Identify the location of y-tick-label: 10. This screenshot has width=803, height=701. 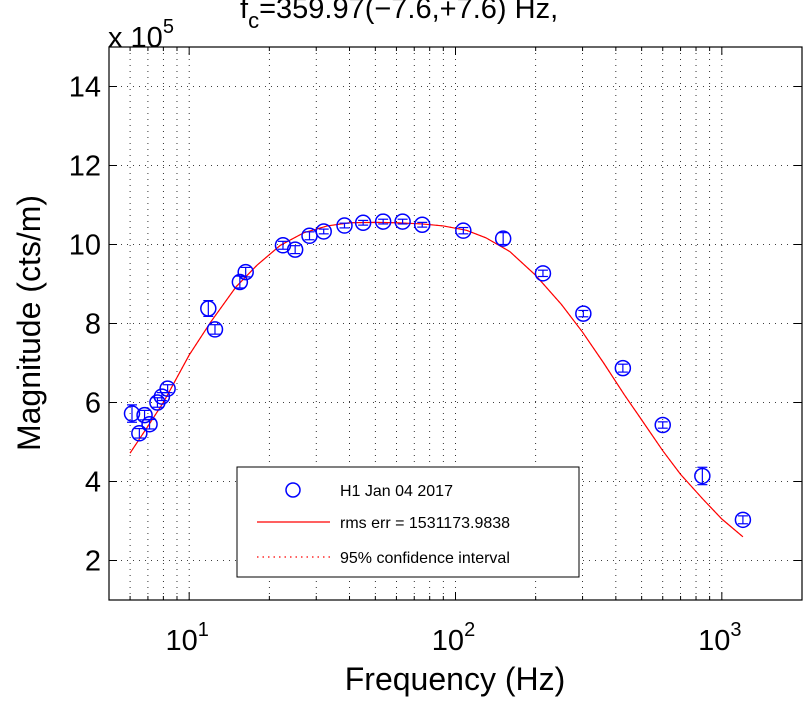
(85, 246).